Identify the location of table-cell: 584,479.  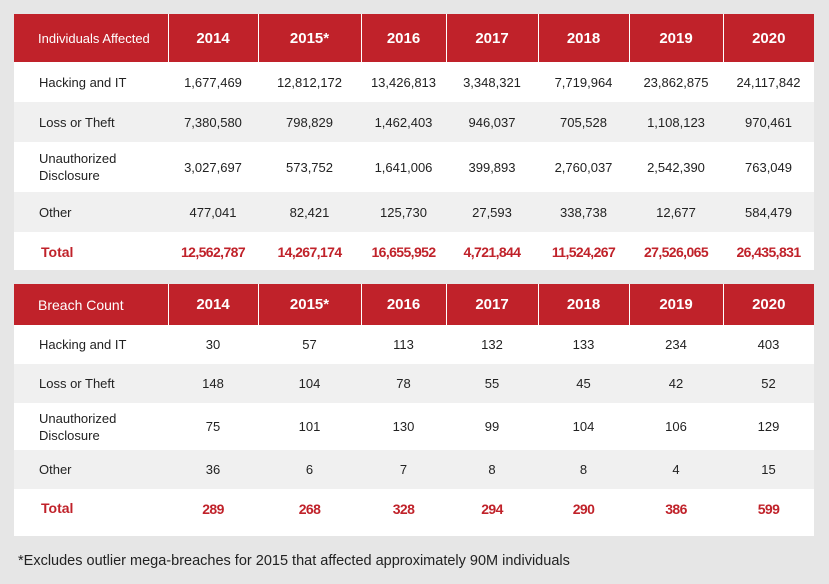
(768, 212).